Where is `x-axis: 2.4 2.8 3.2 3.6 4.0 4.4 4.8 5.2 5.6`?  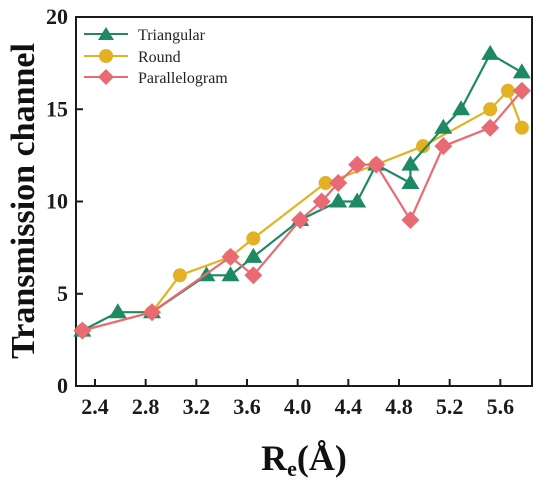 x-axis: 2.4 2.8 3.2 3.6 4.0 4.4 4.8 5.2 5.6 is located at coordinates (297, 399).